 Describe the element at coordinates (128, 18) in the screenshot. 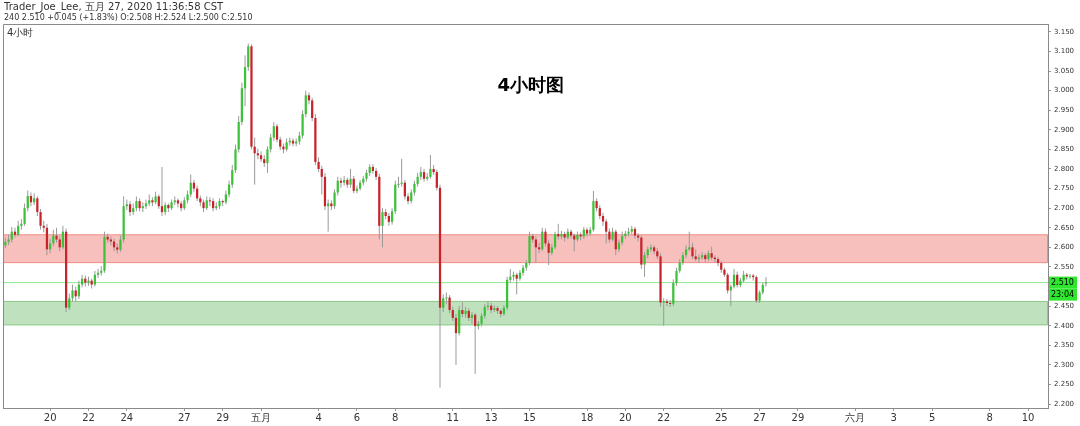

I see `text: 240 2.510 +0.045 (+1.83%) O:2.508 H:2.524 L:2.500 C:2.510` at that location.